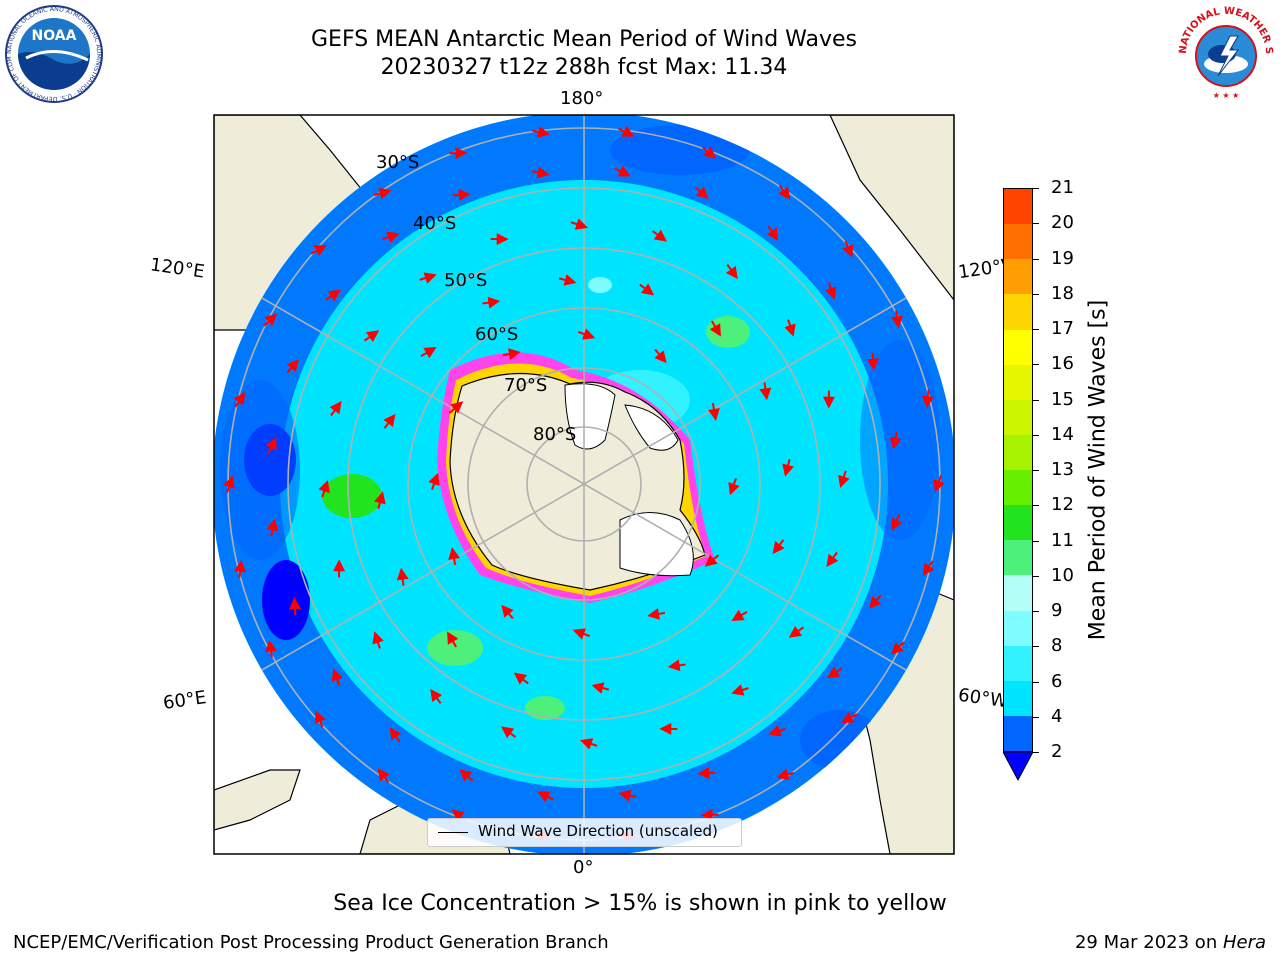  What do you see at coordinates (1062, 293) in the screenshot?
I see `colorbar-tick-label: 18` at bounding box center [1062, 293].